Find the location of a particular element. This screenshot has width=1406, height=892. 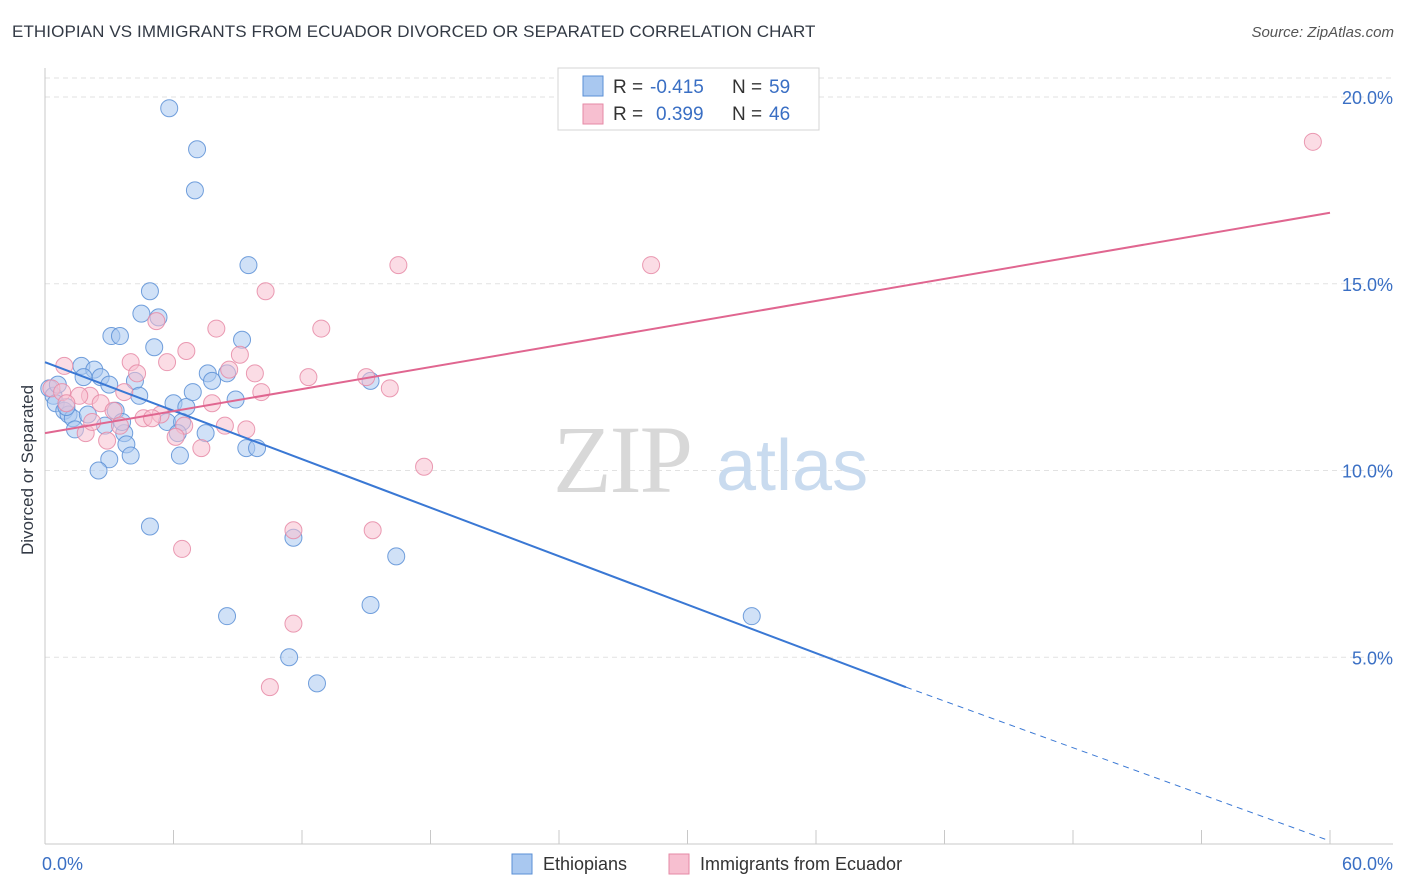

watermark-atlas: atlas is located at coordinates (792, 466).